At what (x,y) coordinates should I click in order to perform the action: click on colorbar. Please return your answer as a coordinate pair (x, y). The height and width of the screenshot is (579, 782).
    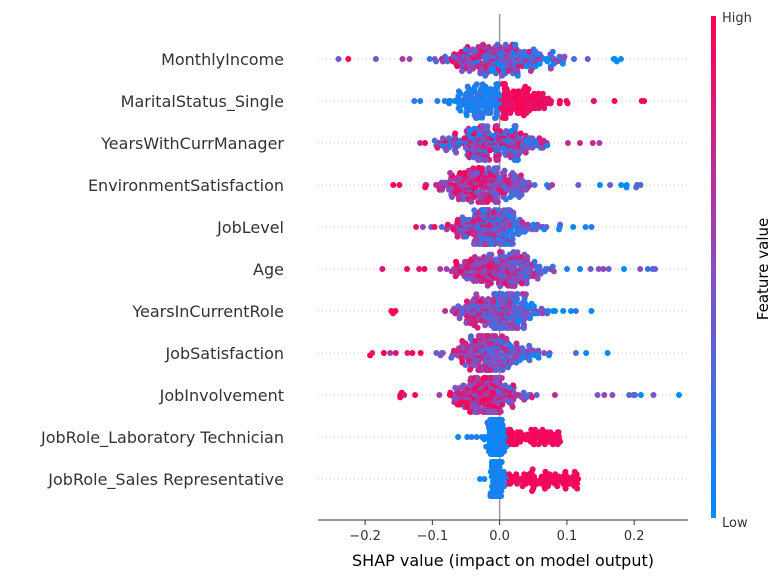
    Looking at the image, I should click on (713, 267).